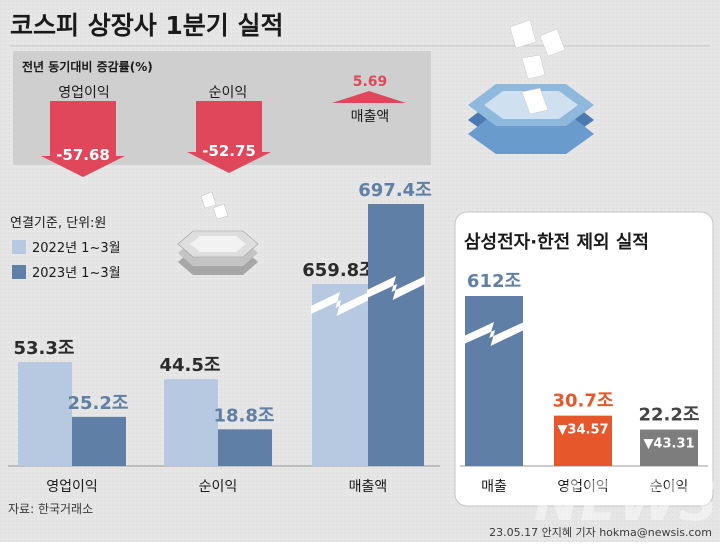 The width and height of the screenshot is (720, 546). I want to click on value-label-매출액-2023: 697.4조, so click(395, 190).